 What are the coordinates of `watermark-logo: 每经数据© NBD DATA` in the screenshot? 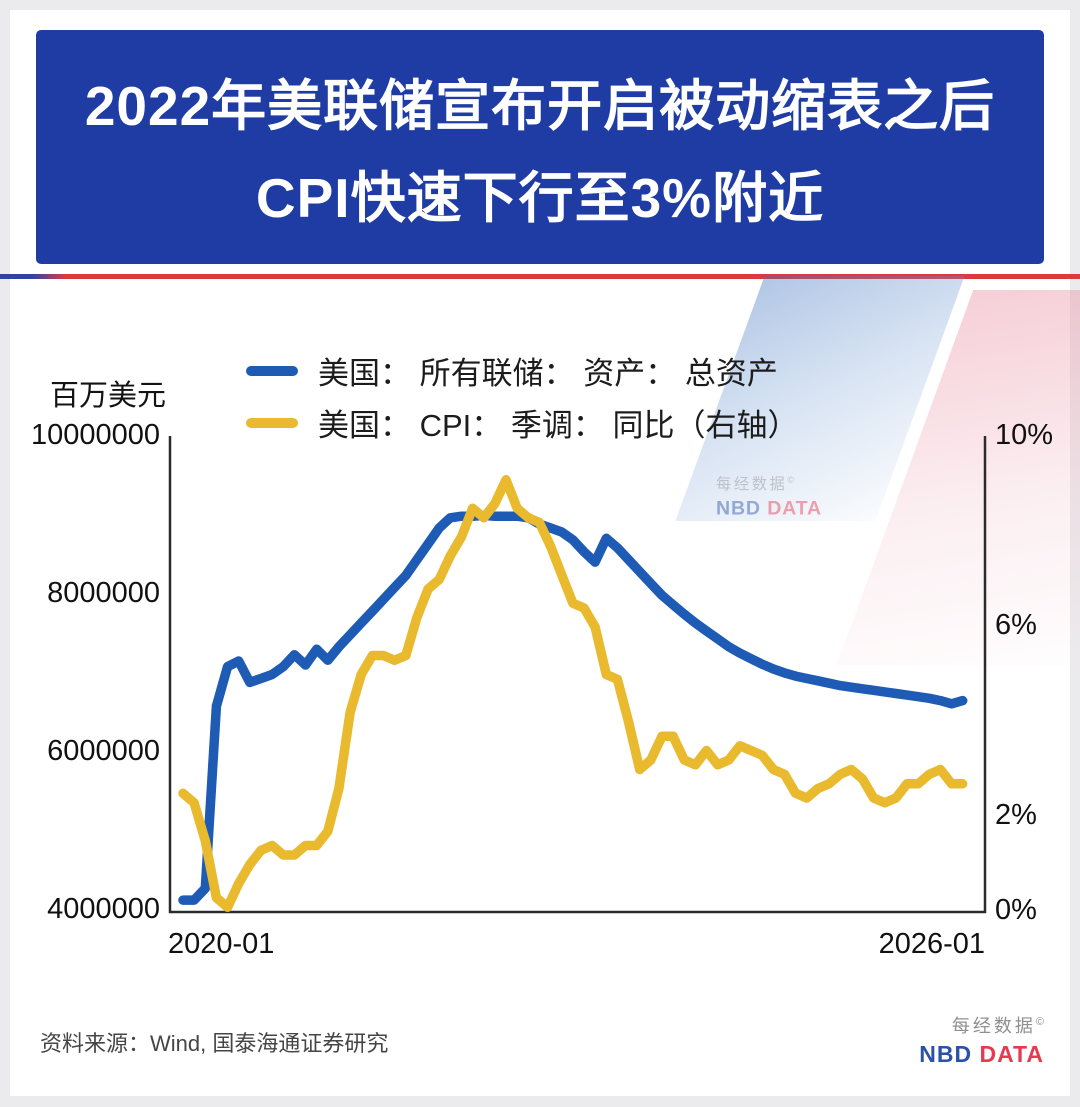 It's located at (769, 496).